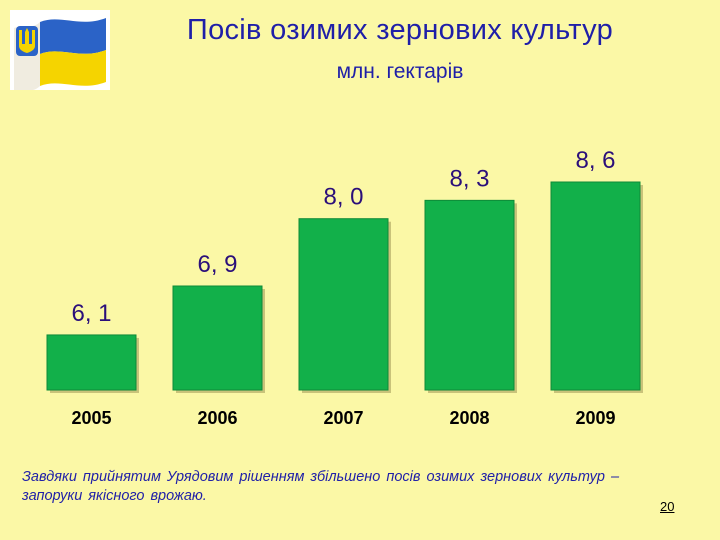  Describe the element at coordinates (217, 338) in the screenshot. I see `bar-2006` at that location.